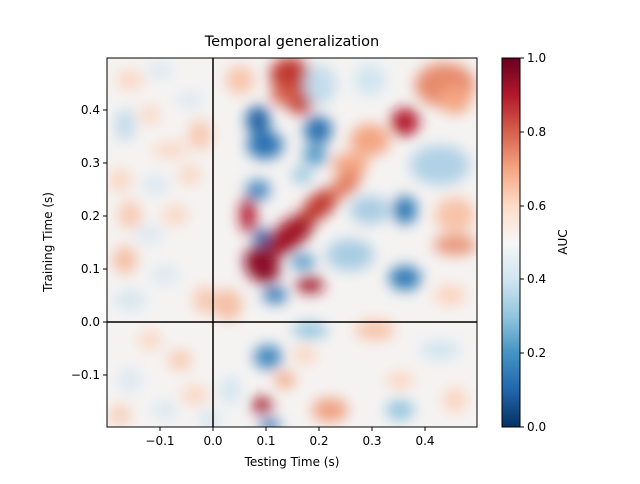 The width and height of the screenshot is (640, 484). I want to click on y-tick-label: 0.4, so click(90, 110).